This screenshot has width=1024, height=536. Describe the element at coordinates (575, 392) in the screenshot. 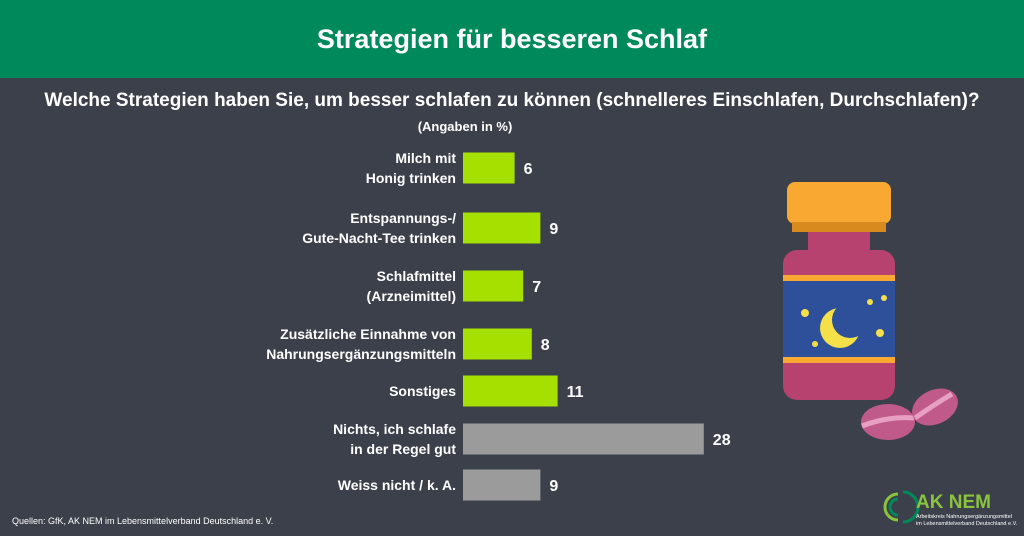

I see `value-label: 11` at that location.